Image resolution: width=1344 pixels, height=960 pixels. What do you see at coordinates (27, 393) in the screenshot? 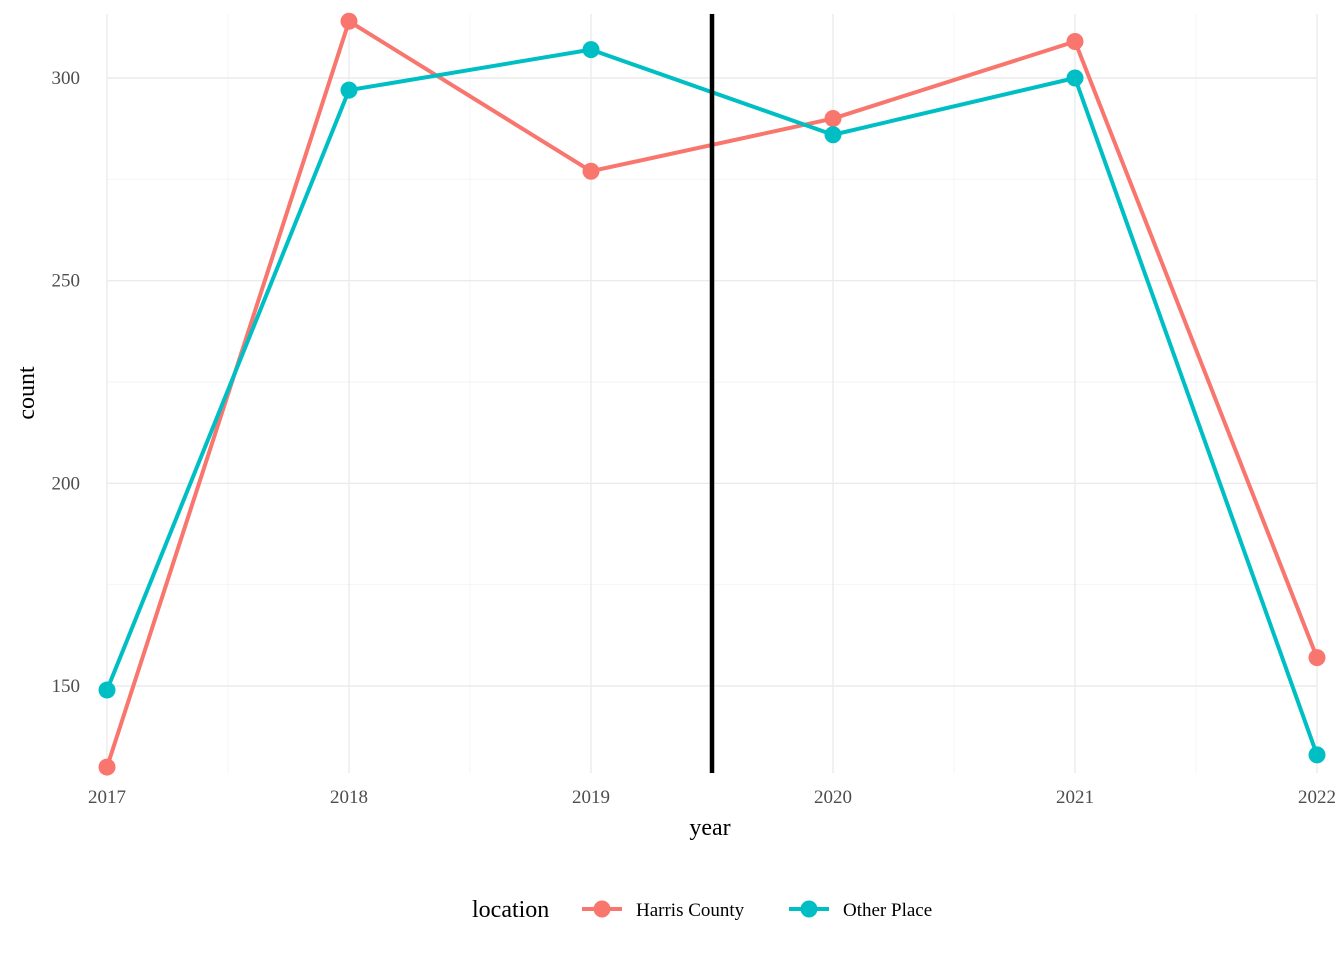
I see `y-axis-title: count` at bounding box center [27, 393].